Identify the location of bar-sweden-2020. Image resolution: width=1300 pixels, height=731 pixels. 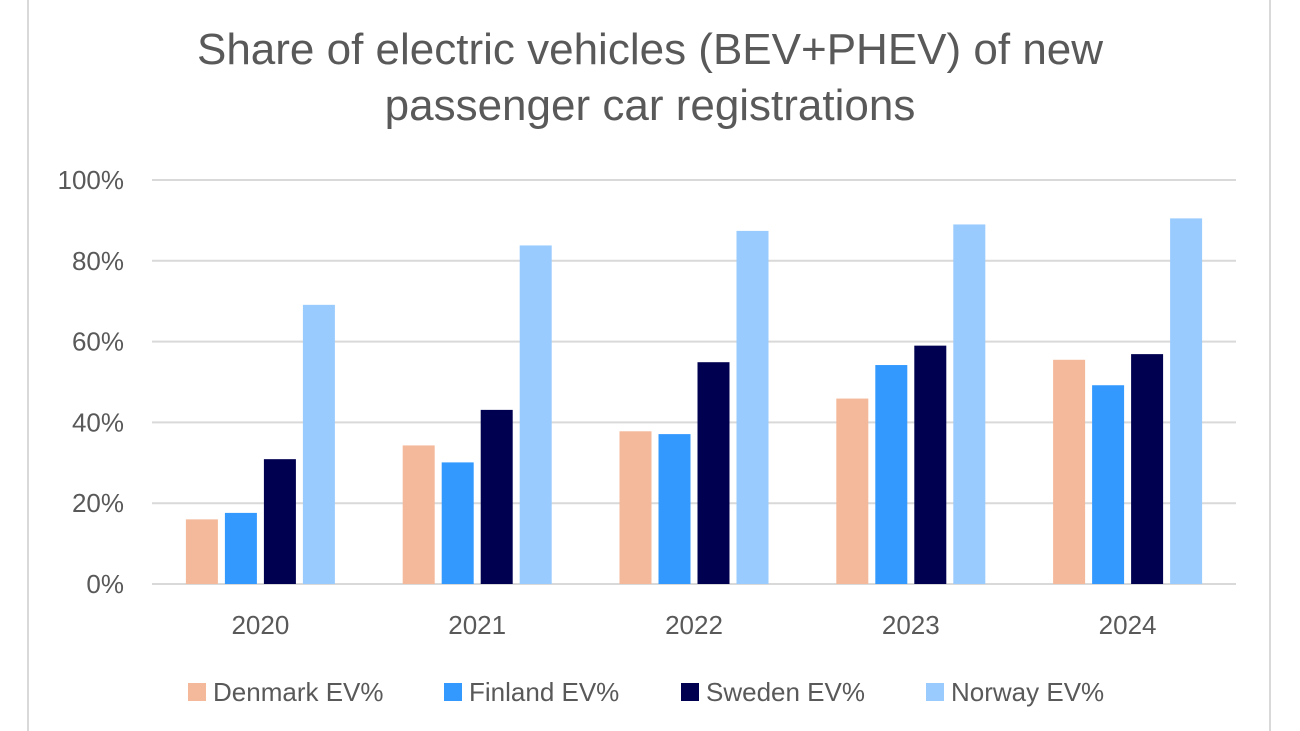
(279, 521).